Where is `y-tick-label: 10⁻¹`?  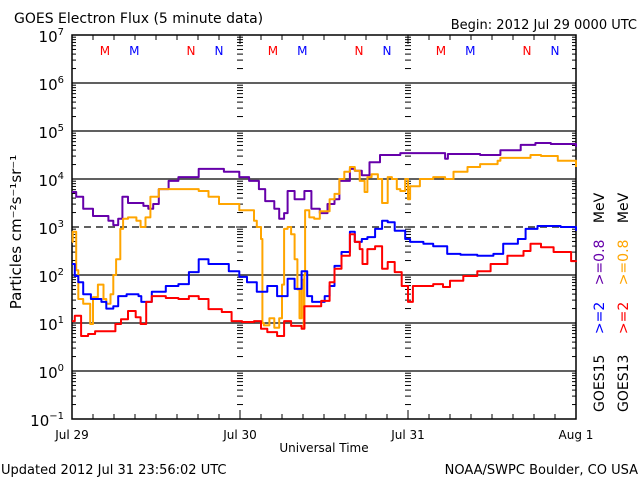
y-tick-label: 10⁻¹ is located at coordinates (47, 420).